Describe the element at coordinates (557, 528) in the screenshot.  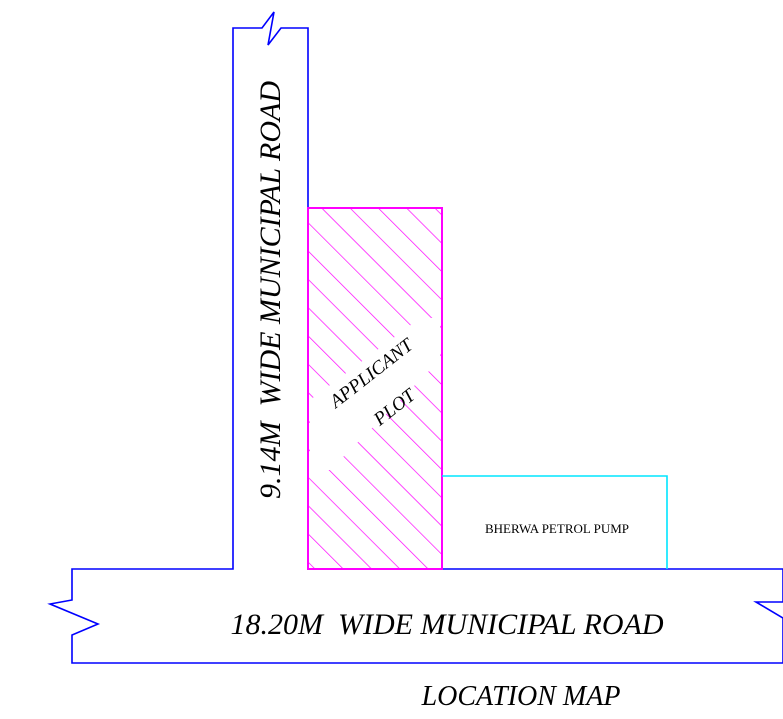
I see `petrol-pump-label: BHERWA PETROL PUMP` at that location.